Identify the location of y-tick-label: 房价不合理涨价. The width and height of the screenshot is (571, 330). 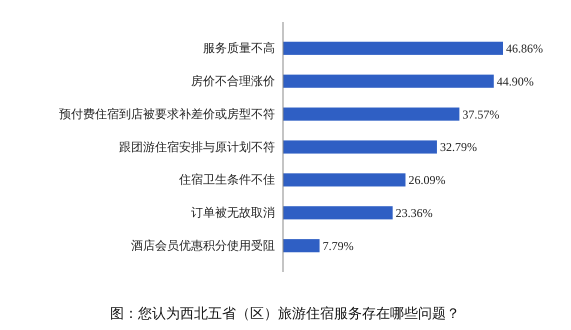
(233, 81).